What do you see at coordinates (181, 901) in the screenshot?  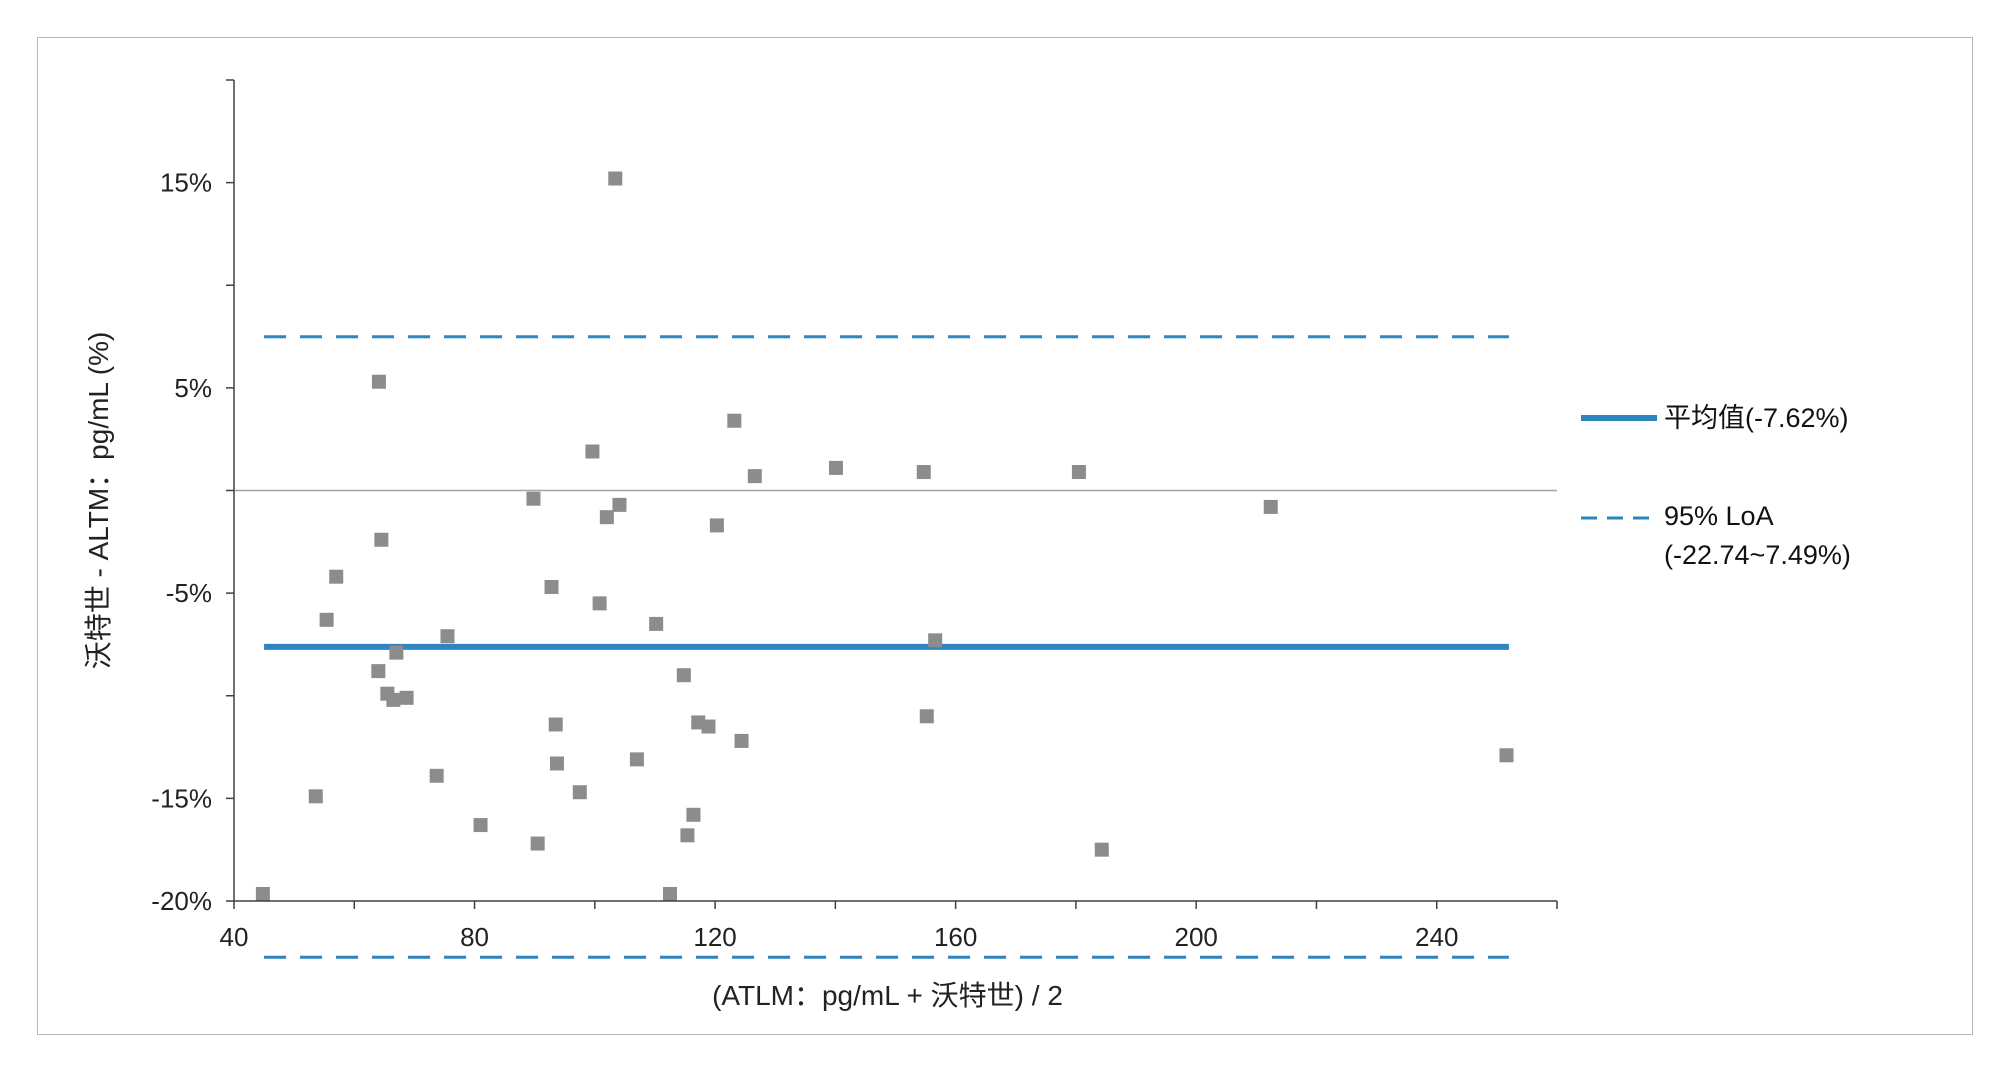 I see `y-tick-label: -20%` at bounding box center [181, 901].